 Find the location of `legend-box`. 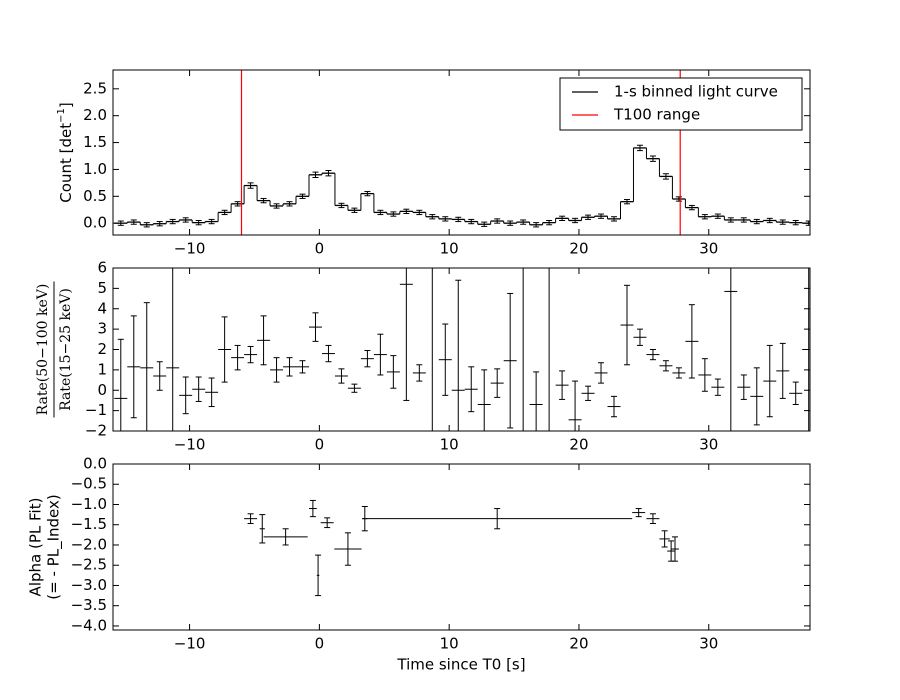

legend-box is located at coordinates (681, 104).